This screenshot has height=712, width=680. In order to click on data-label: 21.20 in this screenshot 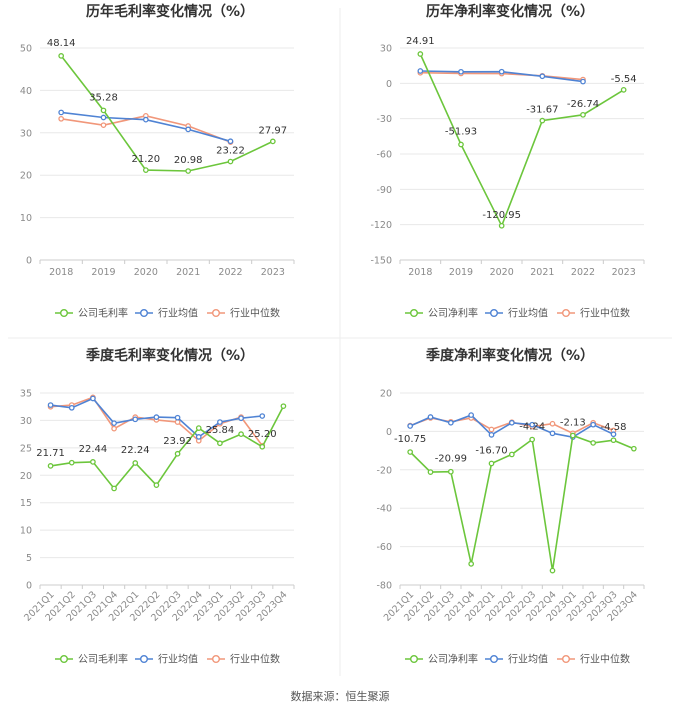, I will do `click(146, 159)`.